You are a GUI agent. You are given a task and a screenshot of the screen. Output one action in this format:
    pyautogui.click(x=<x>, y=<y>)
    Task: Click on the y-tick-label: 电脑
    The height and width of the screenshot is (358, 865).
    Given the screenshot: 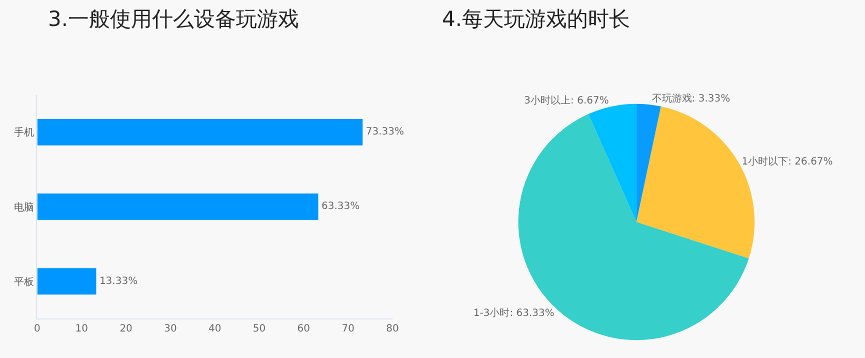 What is the action you would take?
    pyautogui.click(x=24, y=207)
    